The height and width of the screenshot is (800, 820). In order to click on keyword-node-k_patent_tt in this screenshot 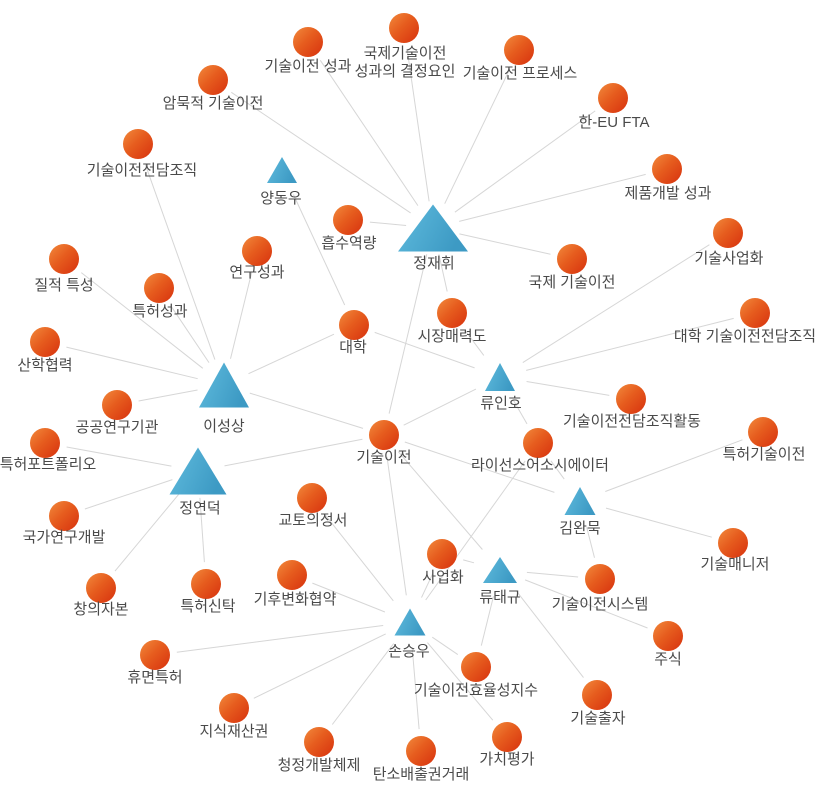, I will do `click(763, 432)`.